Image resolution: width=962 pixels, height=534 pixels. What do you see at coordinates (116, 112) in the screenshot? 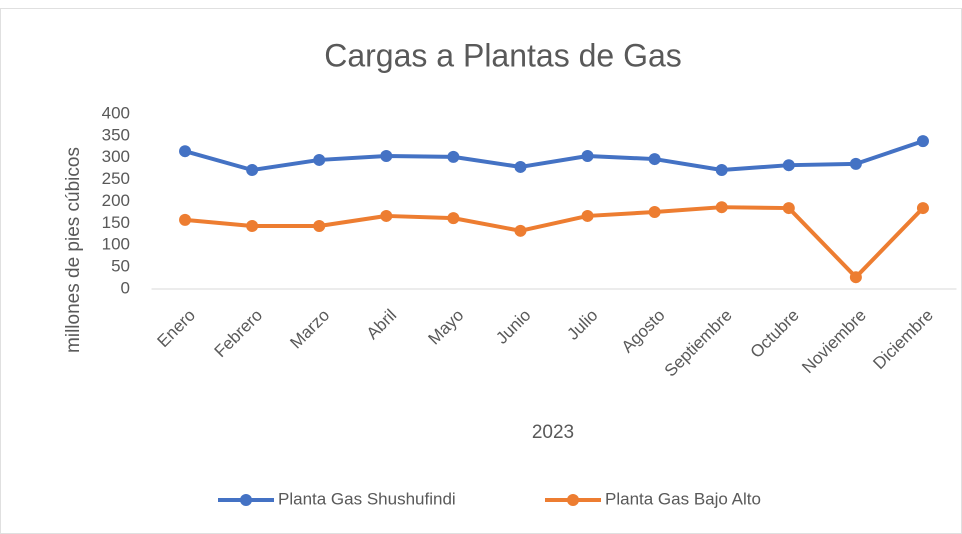
I see `y-tick-label: 400` at bounding box center [116, 112].